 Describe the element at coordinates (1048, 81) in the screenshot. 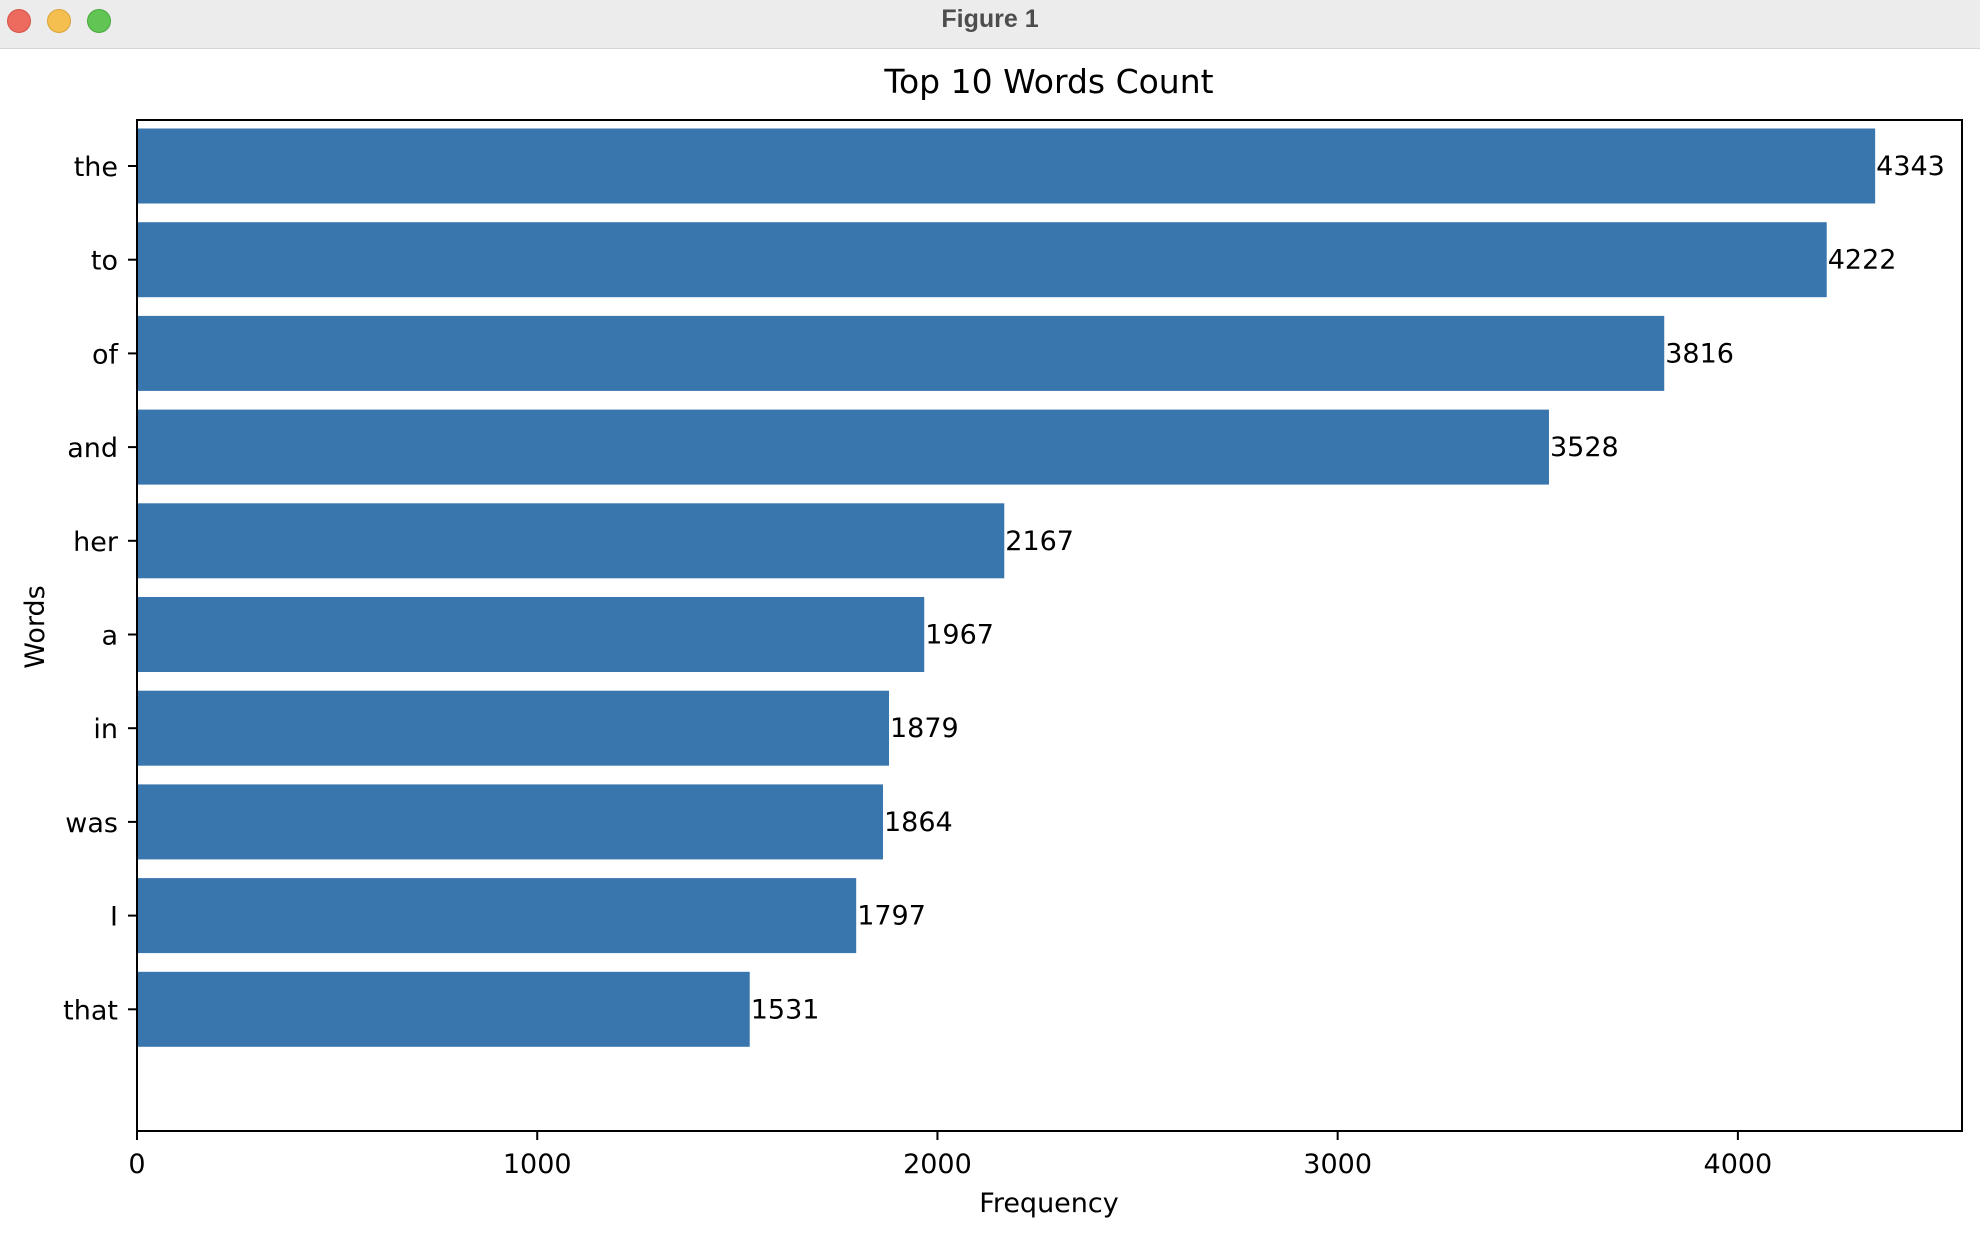

I see `chart-title: Top 10 Words Count` at that location.